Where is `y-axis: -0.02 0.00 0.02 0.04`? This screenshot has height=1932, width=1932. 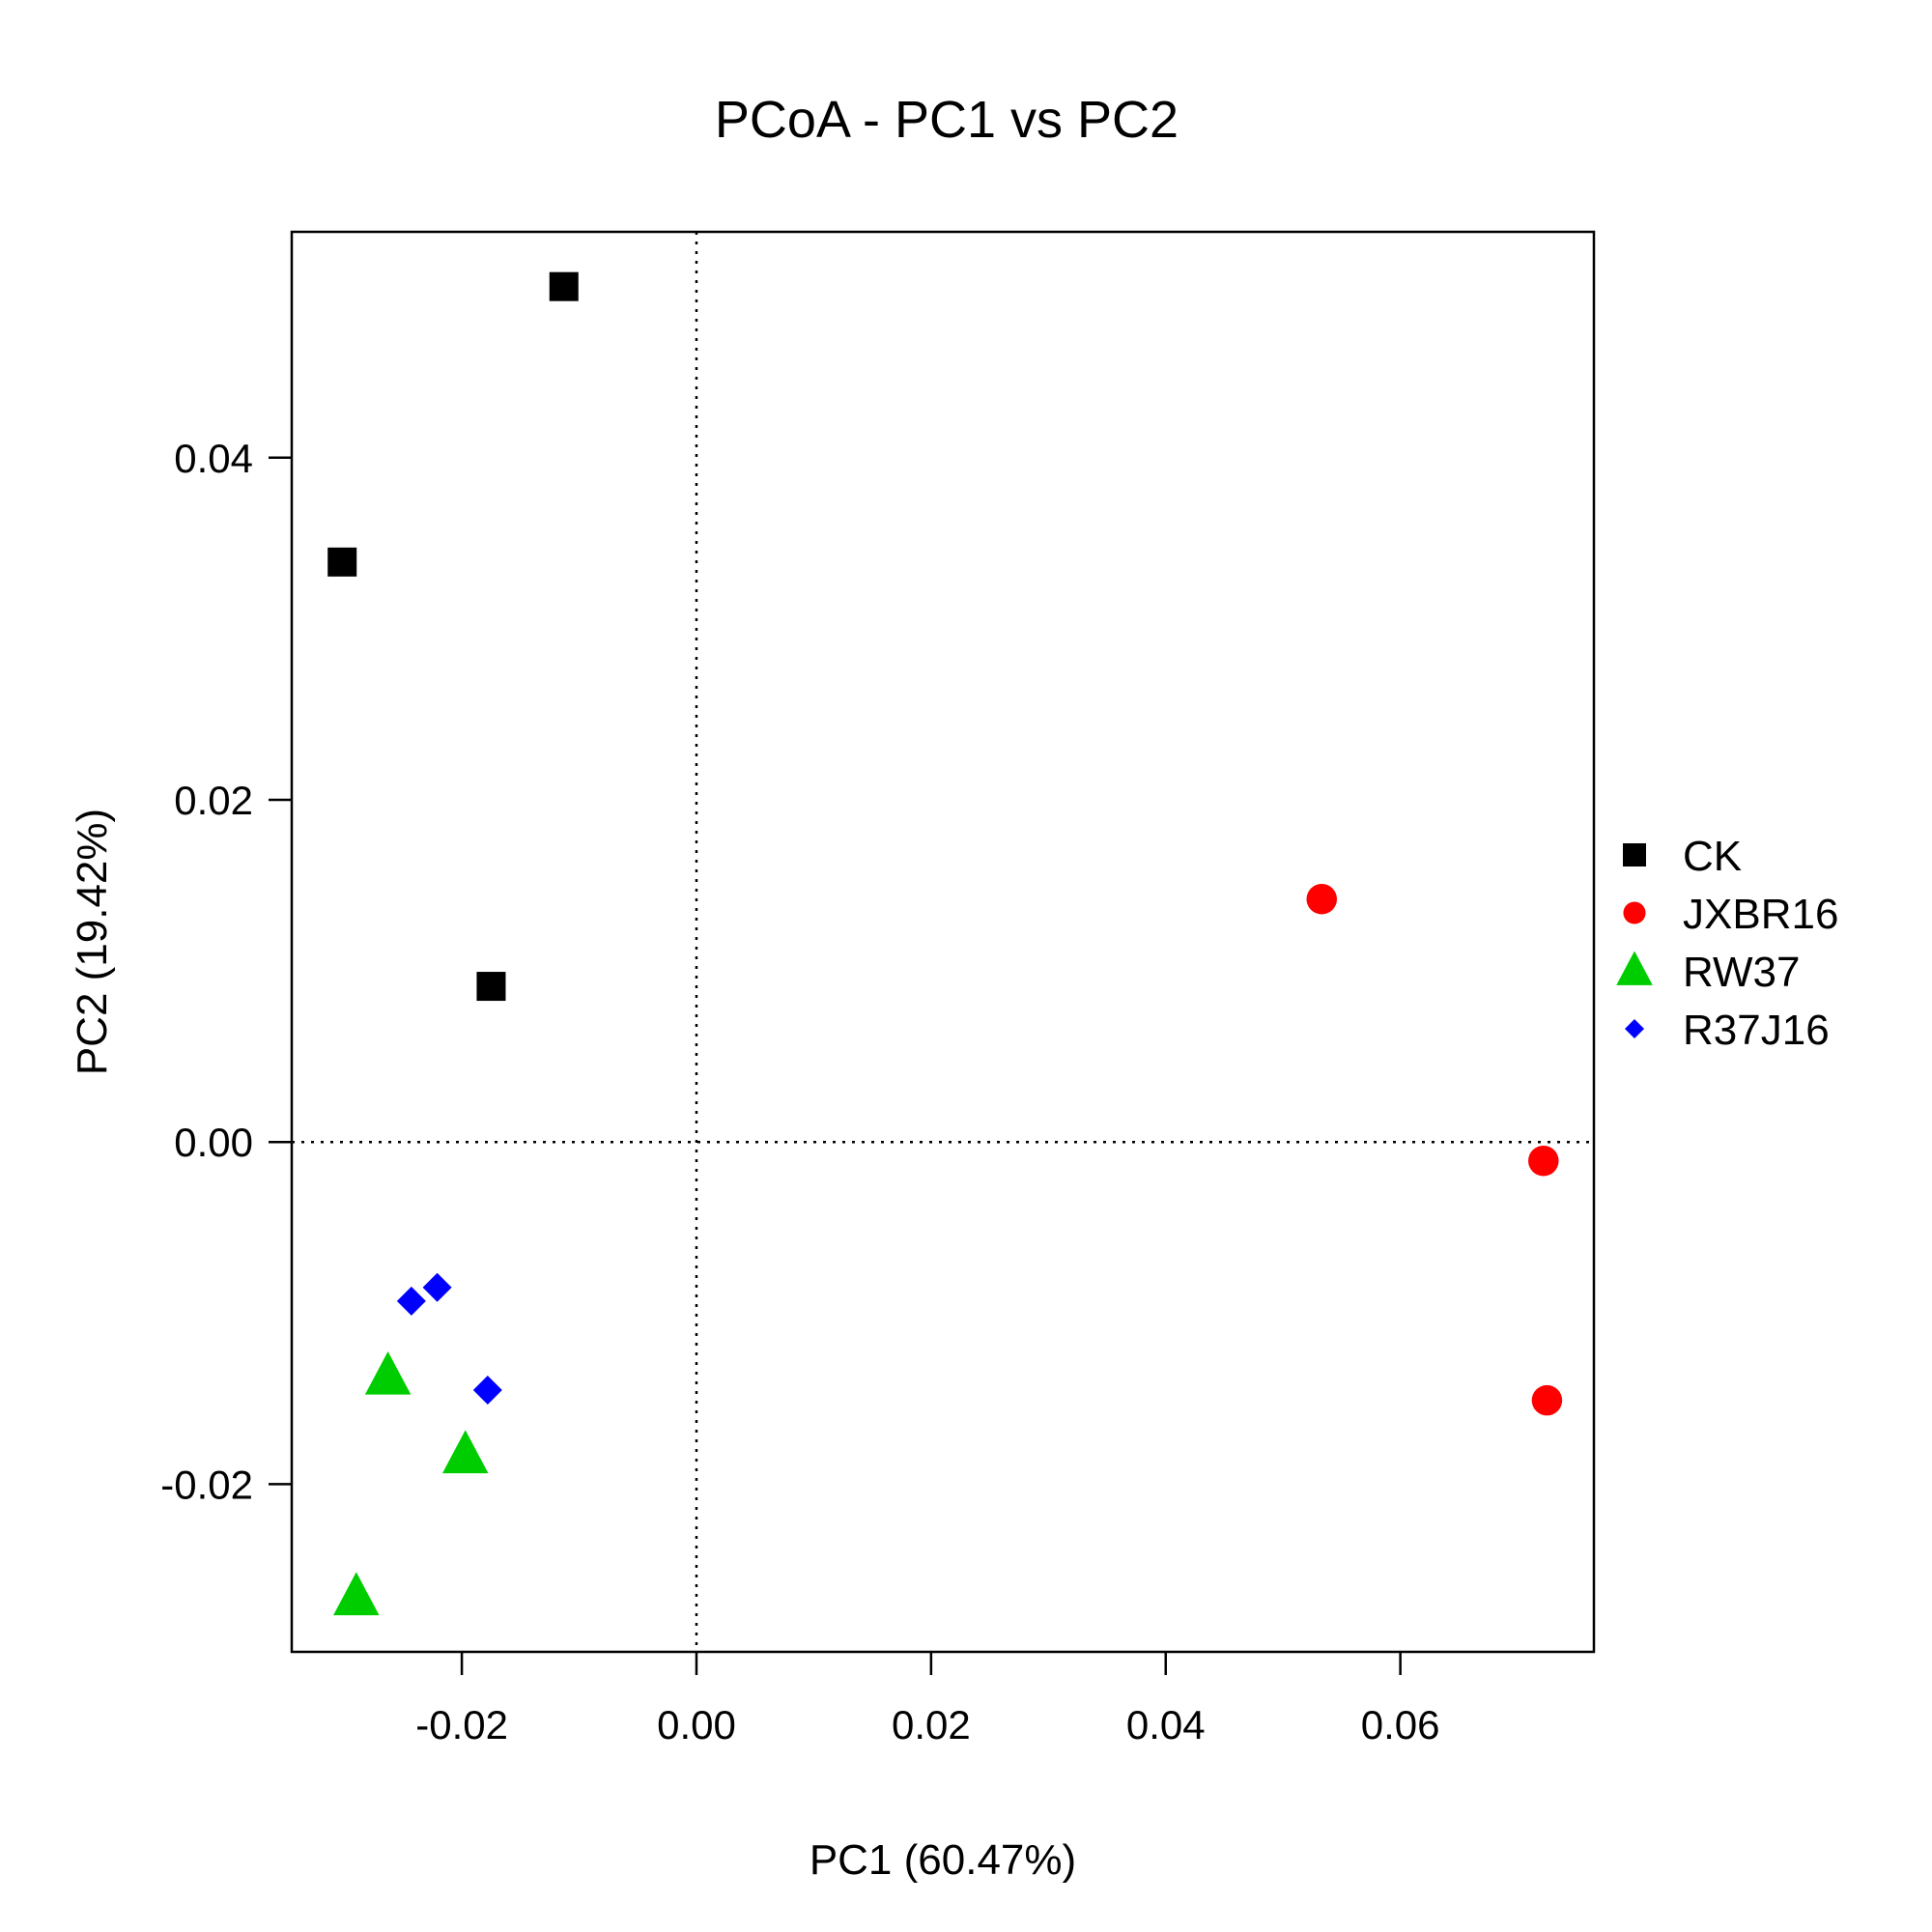
y-axis: -0.02 0.00 0.02 0.04 is located at coordinates (226, 971).